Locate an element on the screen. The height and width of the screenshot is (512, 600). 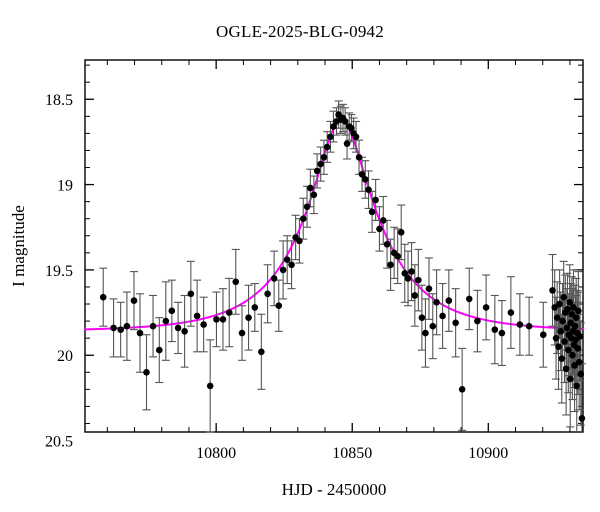
y-axis-title: I magnitude is located at coordinates (18, 246).